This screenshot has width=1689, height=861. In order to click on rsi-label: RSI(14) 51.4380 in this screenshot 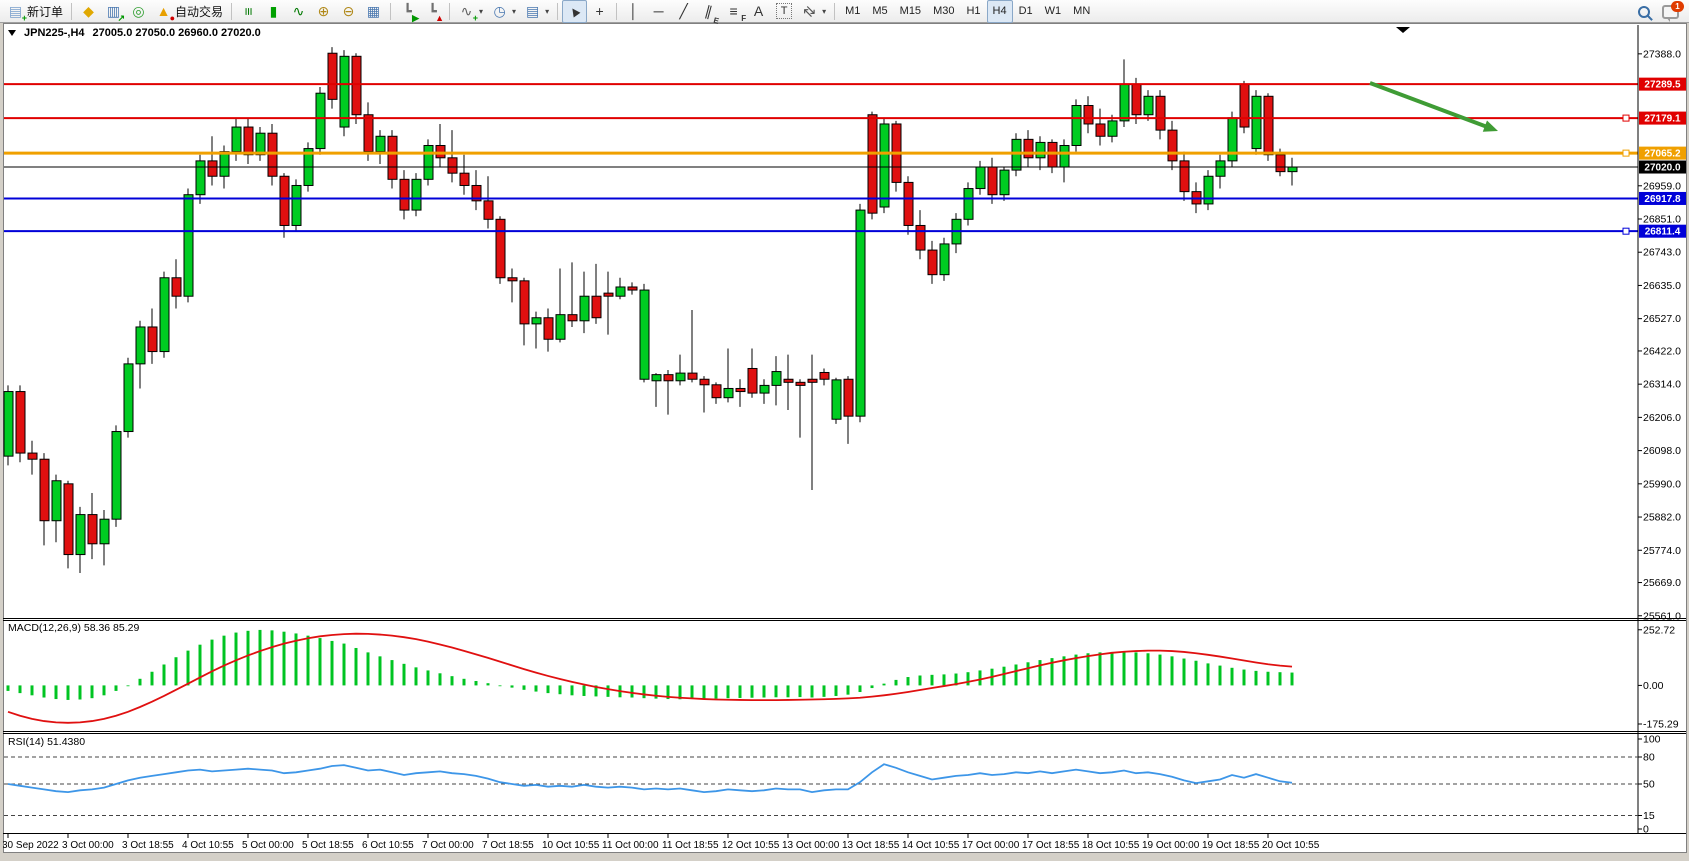, I will do `click(47, 742)`.